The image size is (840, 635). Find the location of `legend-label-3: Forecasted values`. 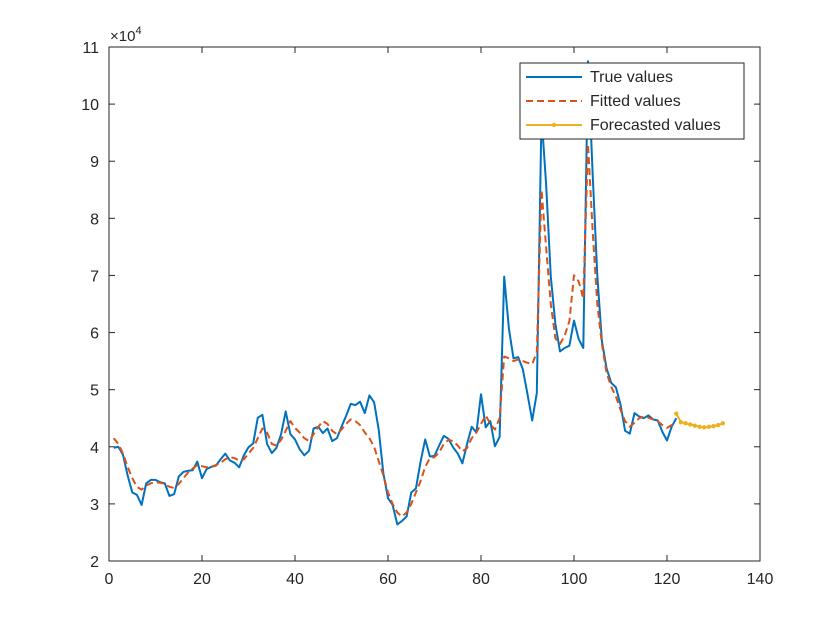

legend-label-3: Forecasted values is located at coordinates (655, 125).